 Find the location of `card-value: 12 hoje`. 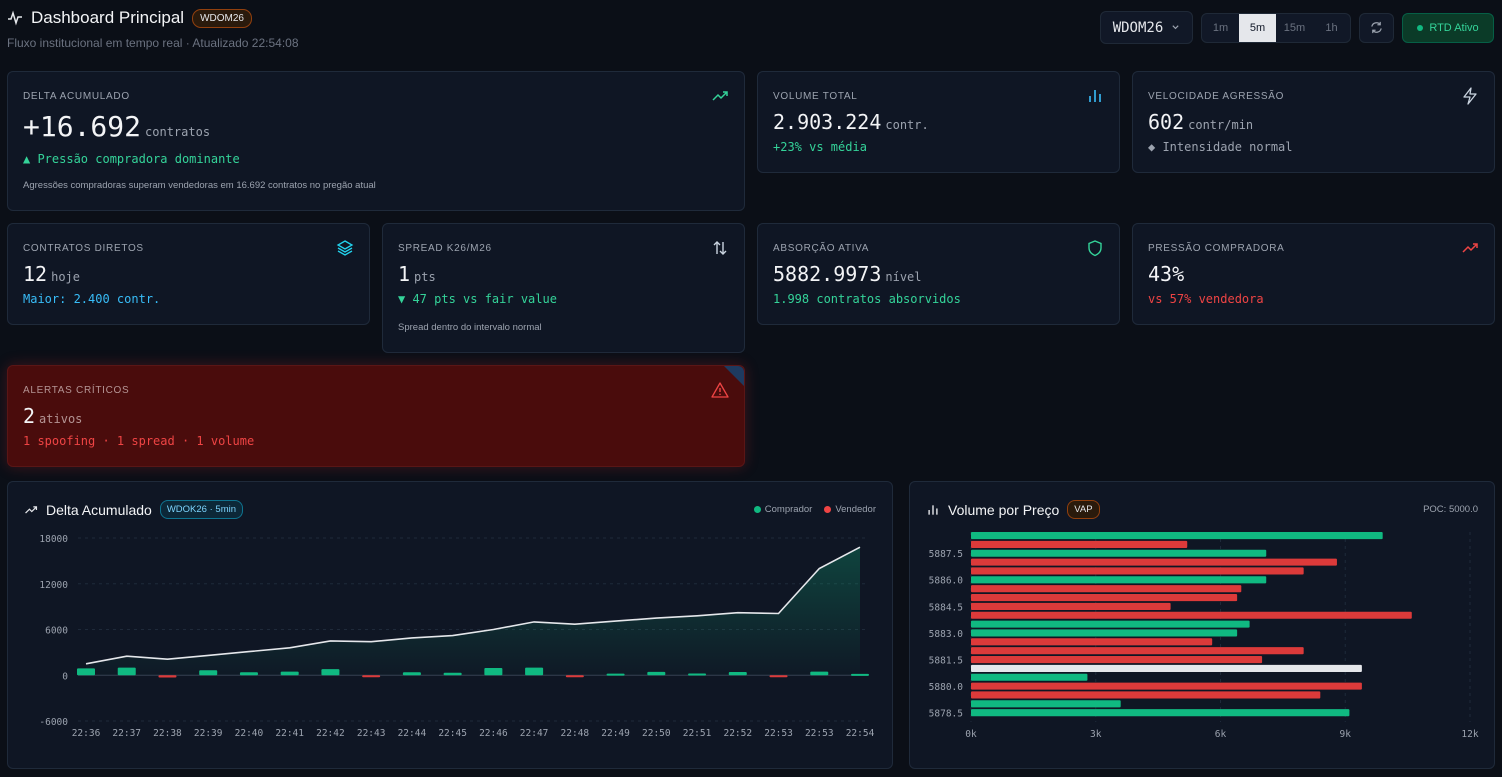

card-value: 12 hoje is located at coordinates (51, 274).